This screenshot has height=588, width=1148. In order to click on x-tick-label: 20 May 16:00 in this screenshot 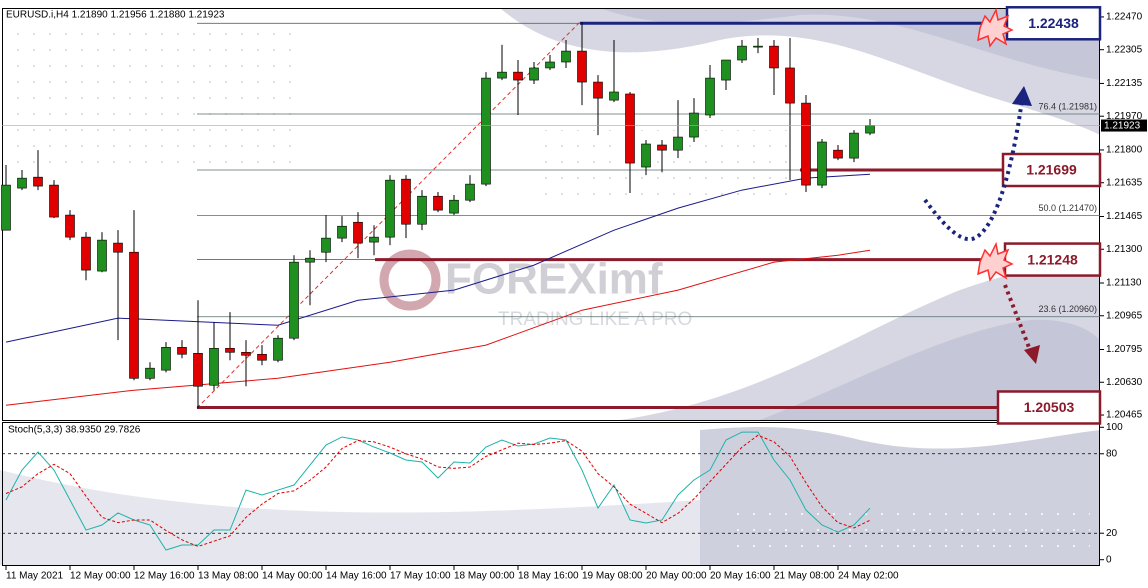, I will do `click(740, 576)`.